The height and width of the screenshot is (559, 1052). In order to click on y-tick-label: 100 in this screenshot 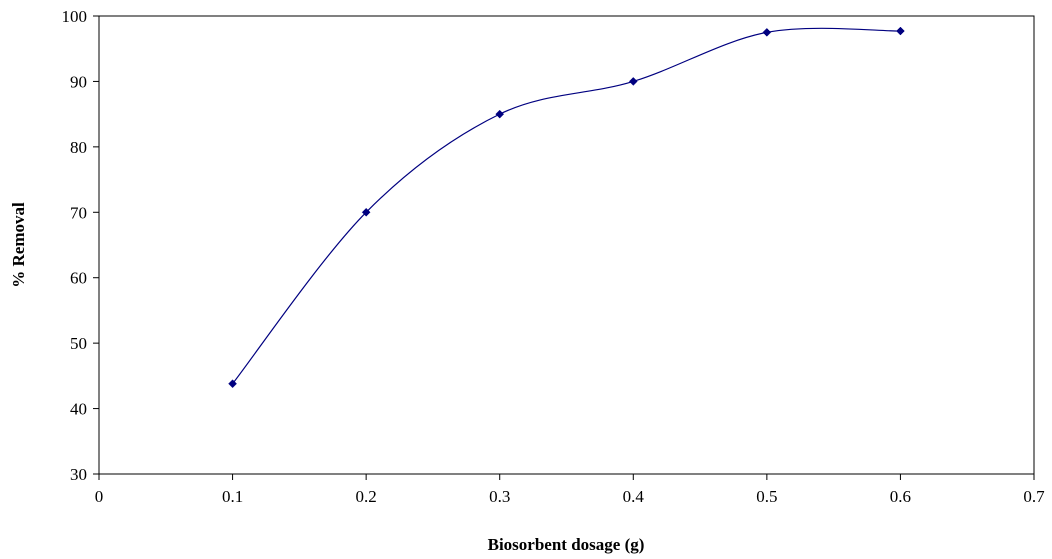, I will do `click(75, 16)`.